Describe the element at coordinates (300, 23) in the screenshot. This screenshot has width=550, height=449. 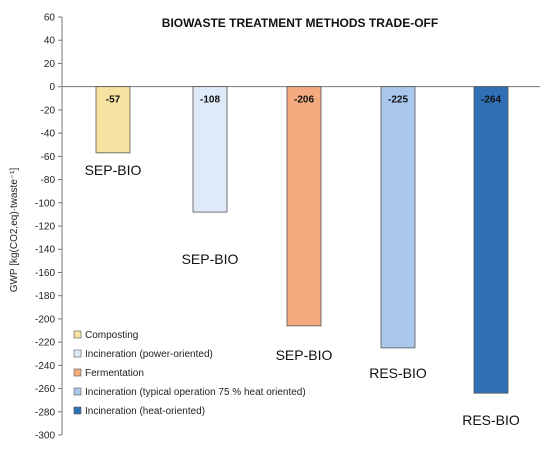
I see `chart-title: BIOWASTE TREATMENT METHODS TRADE-OFF` at that location.